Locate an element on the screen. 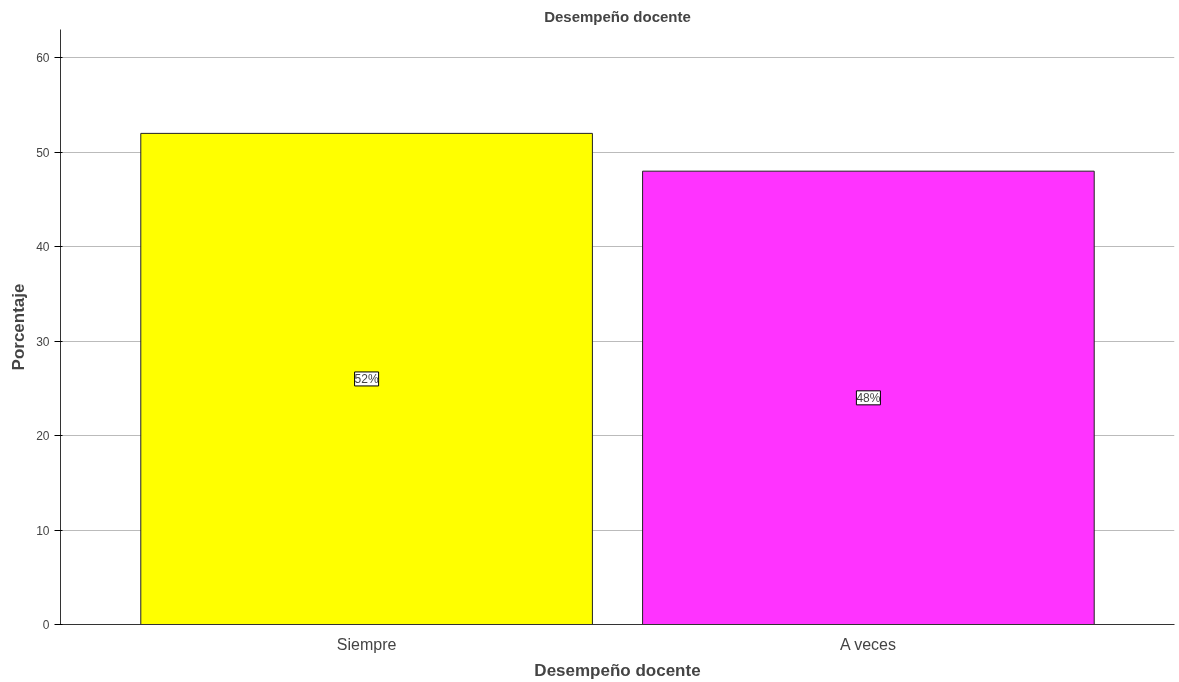  y-tick-label: 50 is located at coordinates (43, 152).